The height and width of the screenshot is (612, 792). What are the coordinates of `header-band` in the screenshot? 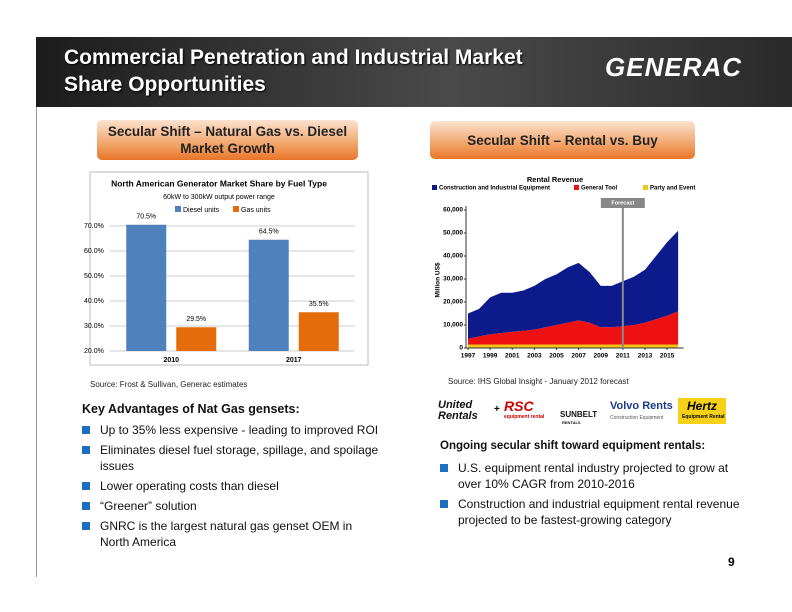 It's located at (414, 72).